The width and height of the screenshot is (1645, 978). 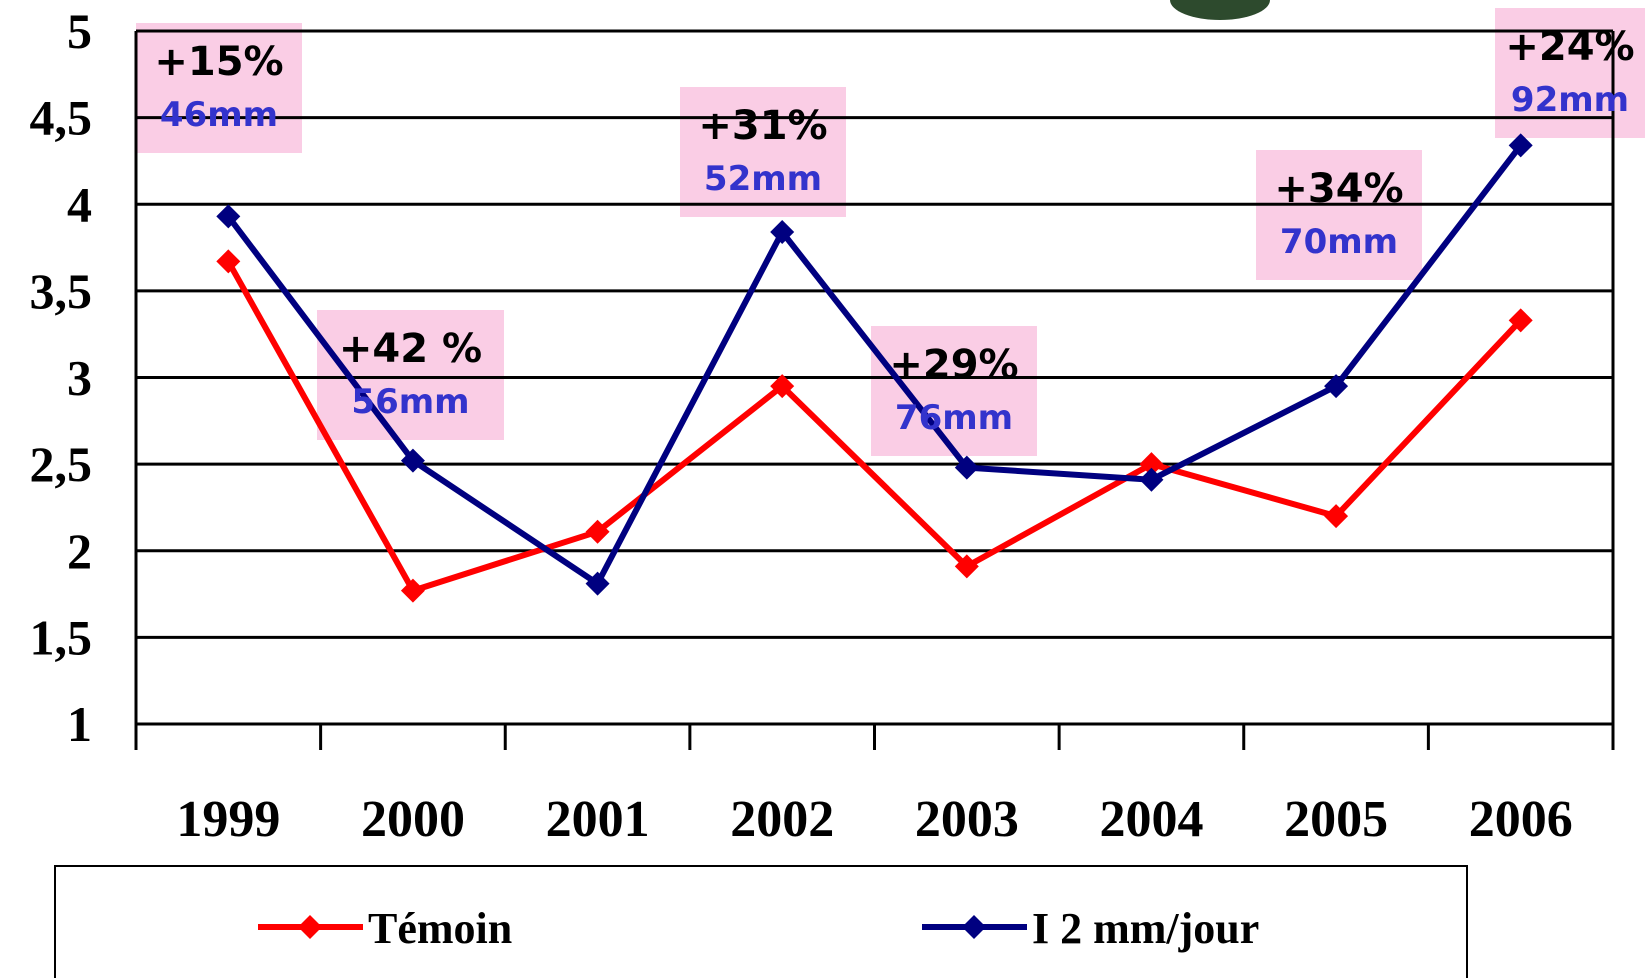 I want to click on decoration, so click(x=1220, y=10).